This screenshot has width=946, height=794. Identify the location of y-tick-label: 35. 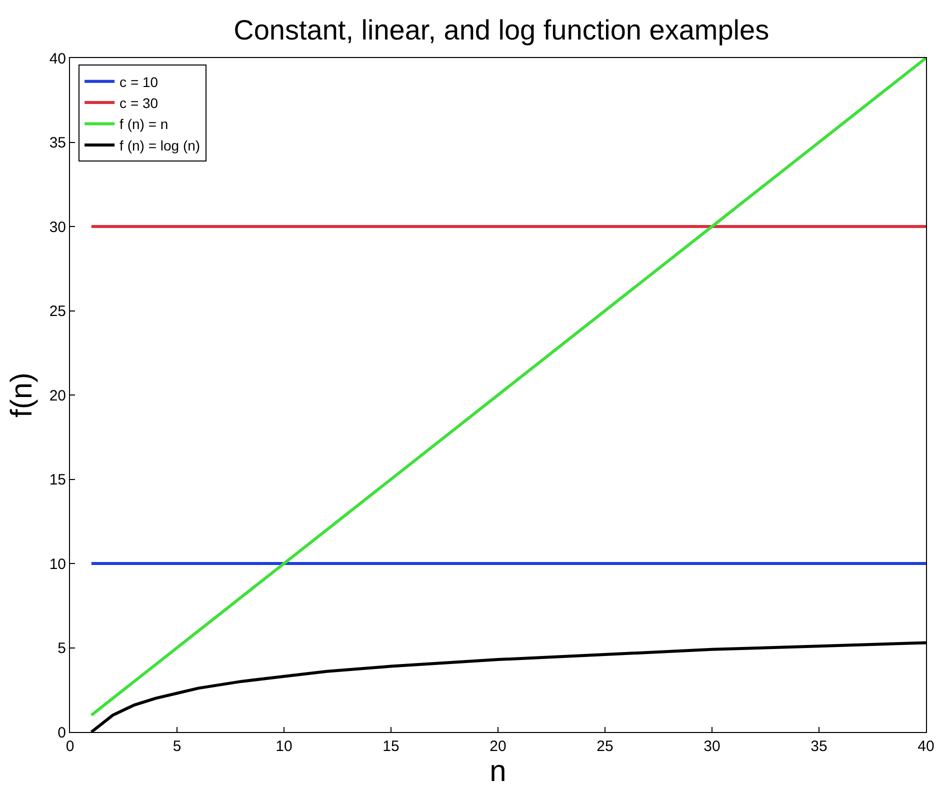
(57, 143).